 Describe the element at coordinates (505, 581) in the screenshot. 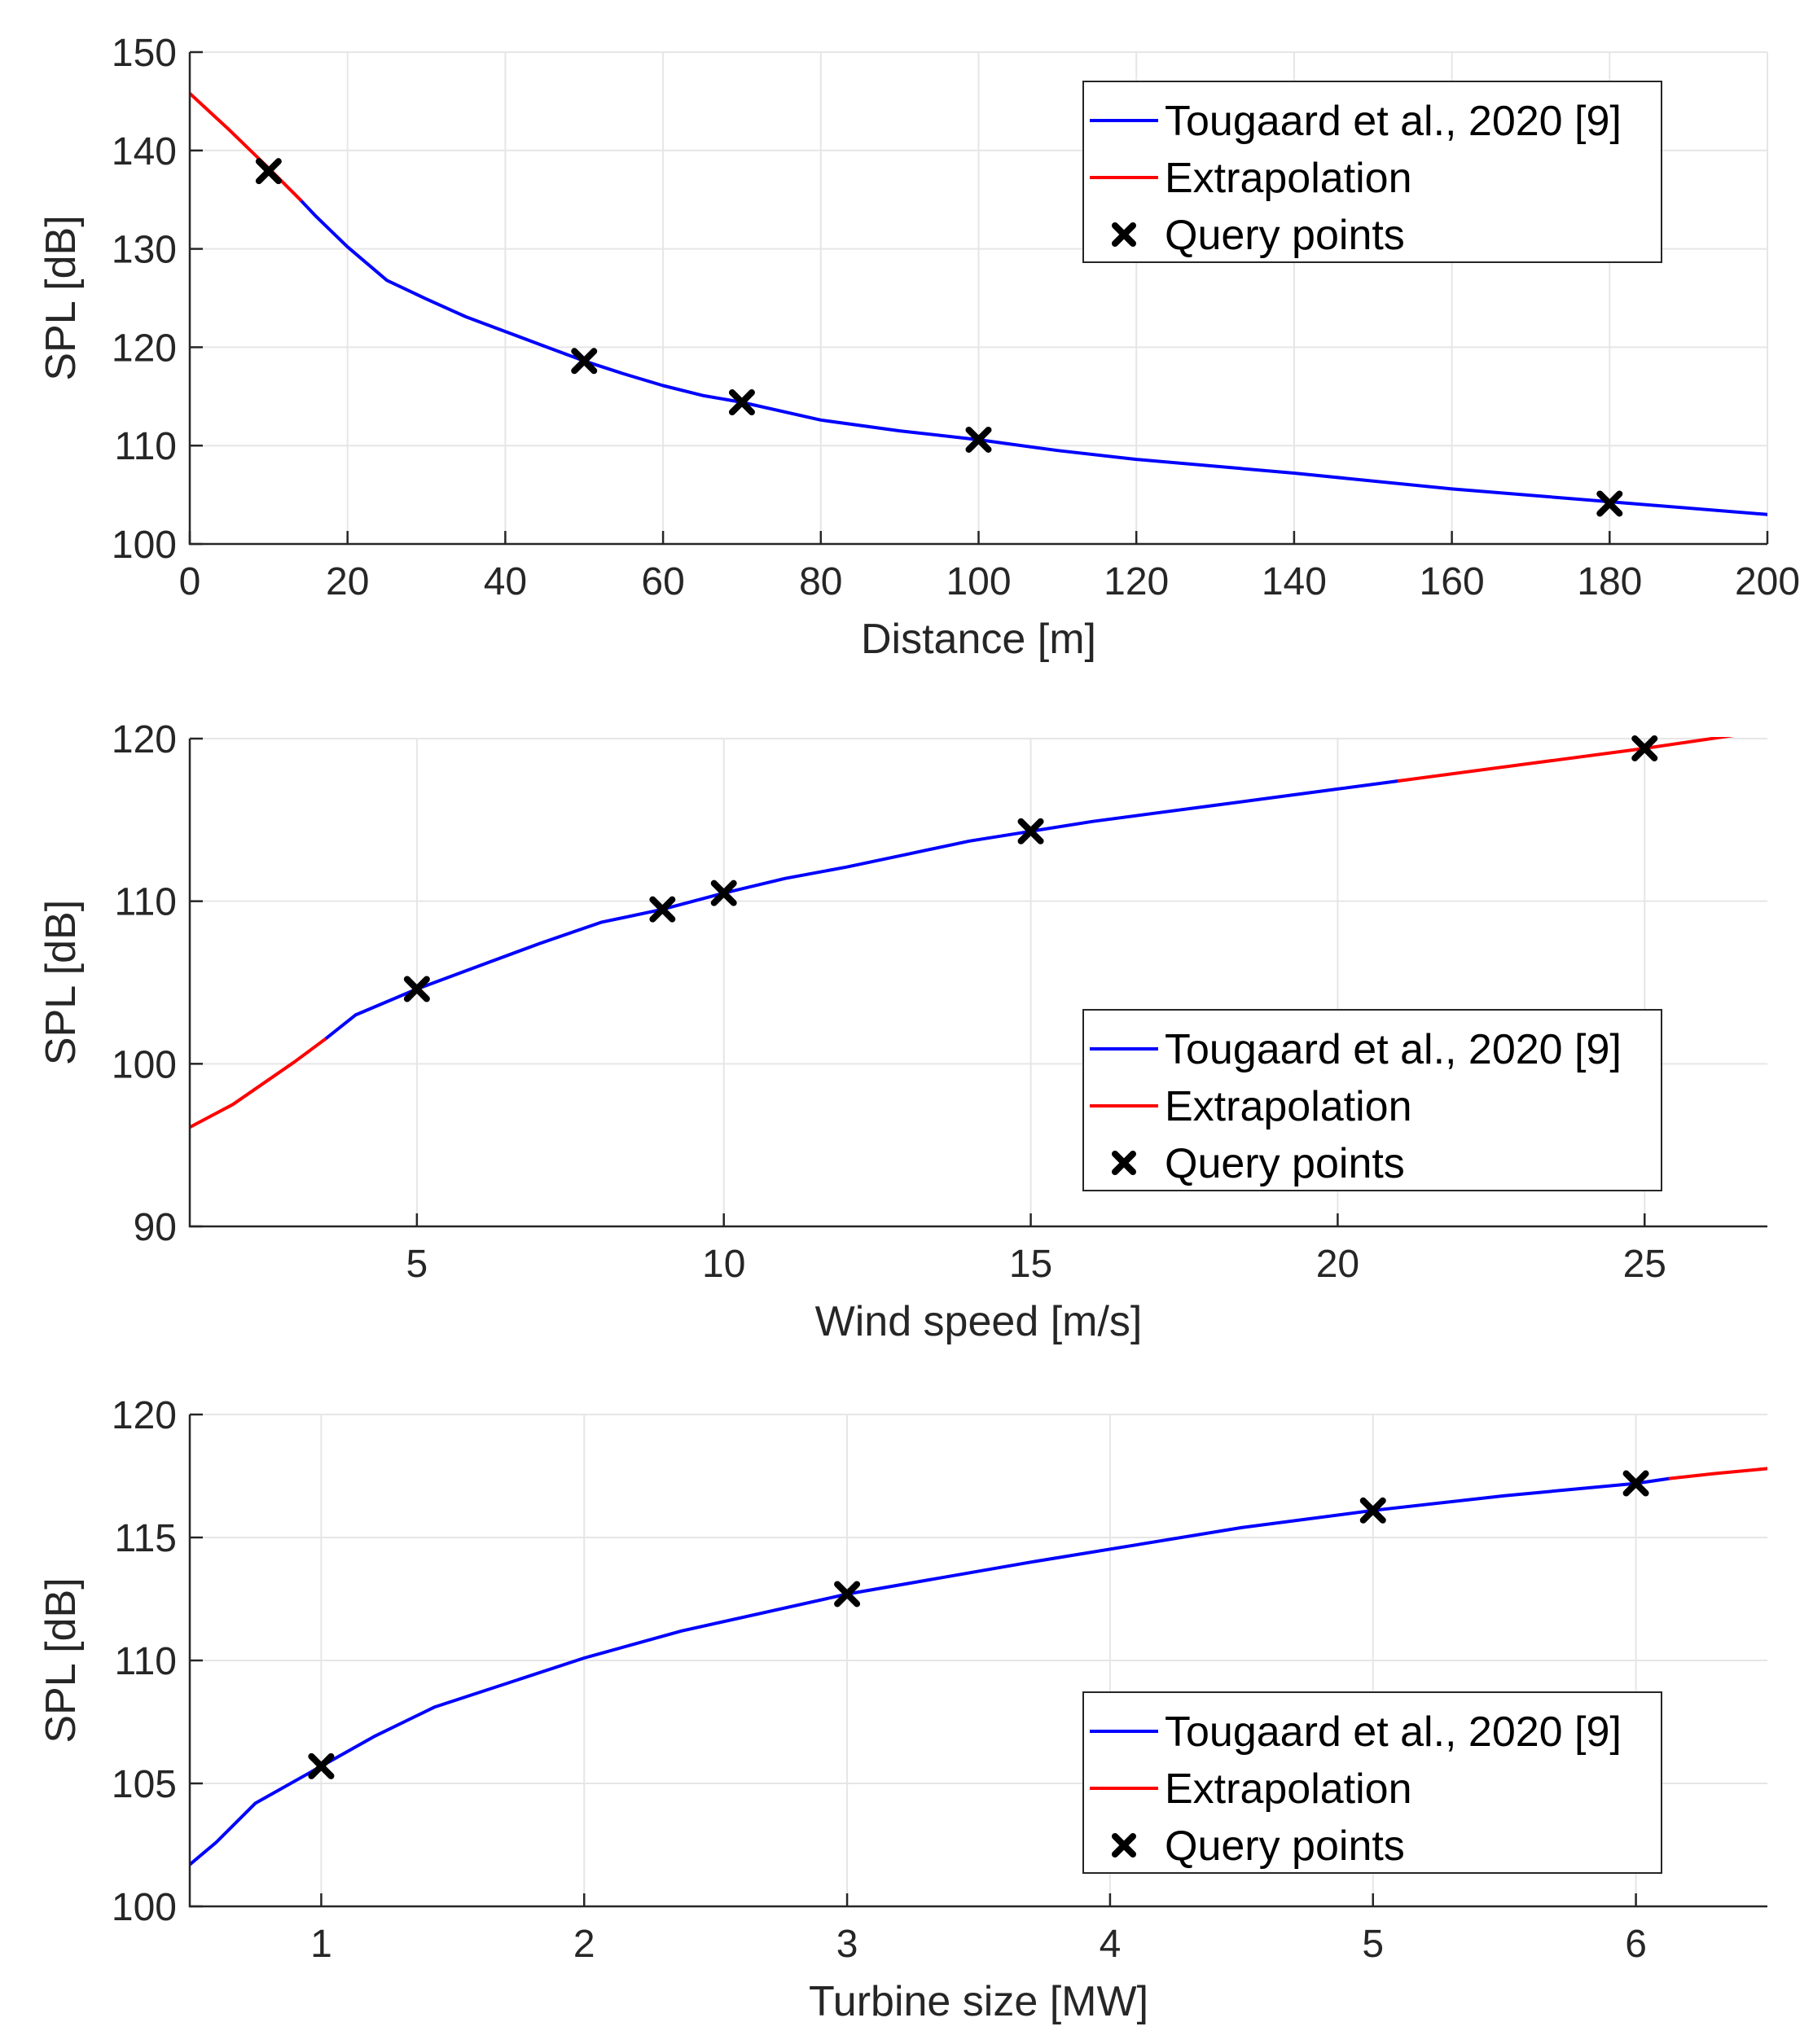

I see `chart-1-x-tick-label: 40` at that location.